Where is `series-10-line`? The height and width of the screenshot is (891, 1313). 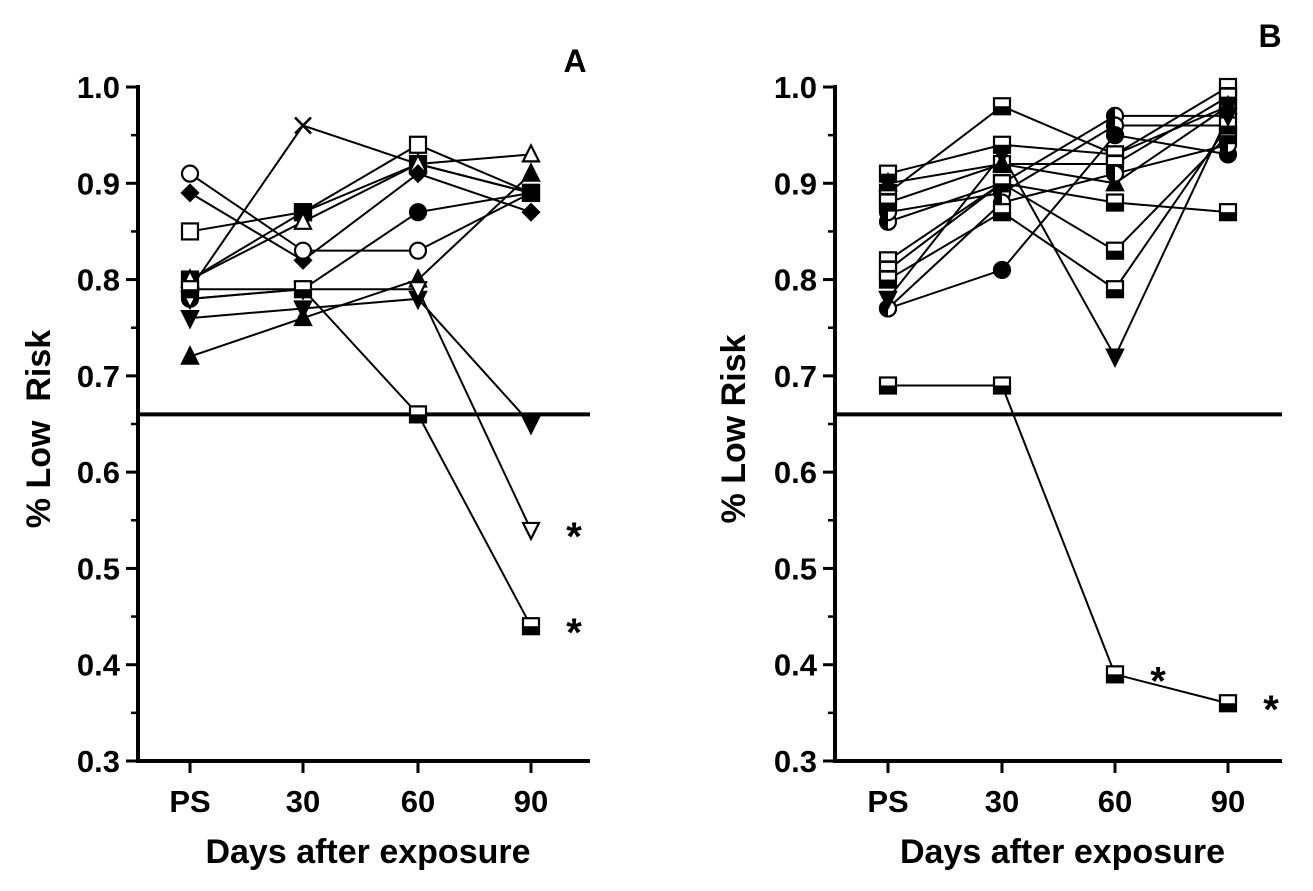 series-10-line is located at coordinates (360, 409).